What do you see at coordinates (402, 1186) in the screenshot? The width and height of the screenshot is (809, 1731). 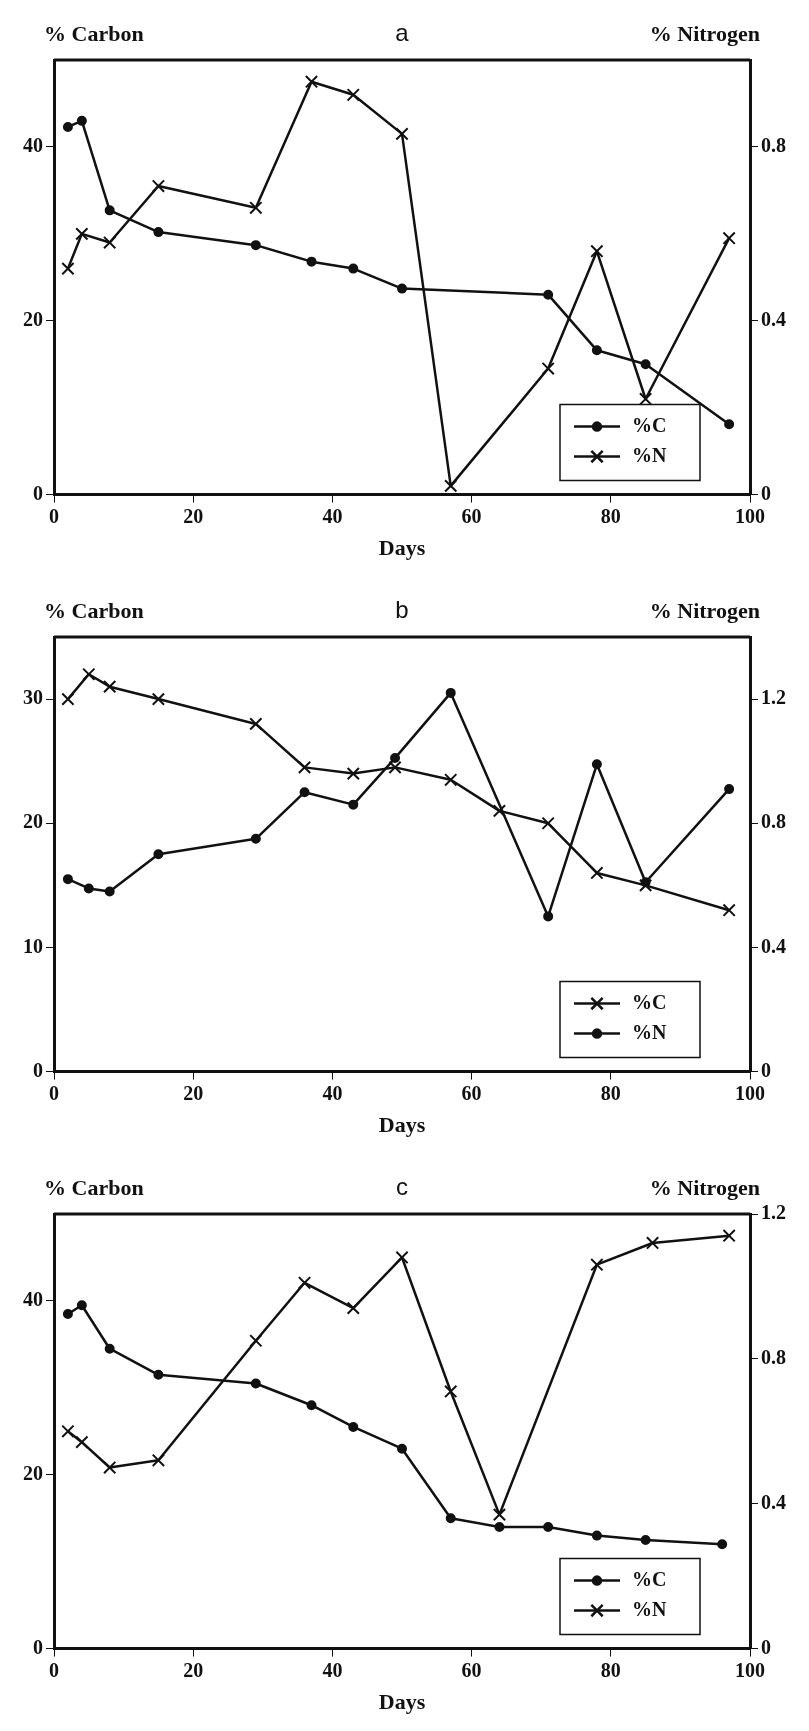 I see `chart-title: c` at bounding box center [402, 1186].